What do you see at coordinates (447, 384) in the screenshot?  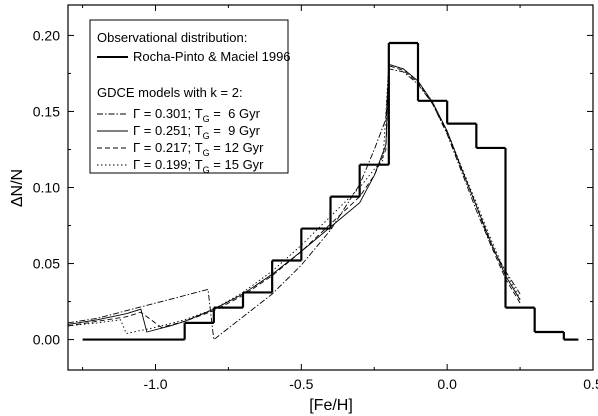 I see `x-tick-label: 0.0` at bounding box center [447, 384].